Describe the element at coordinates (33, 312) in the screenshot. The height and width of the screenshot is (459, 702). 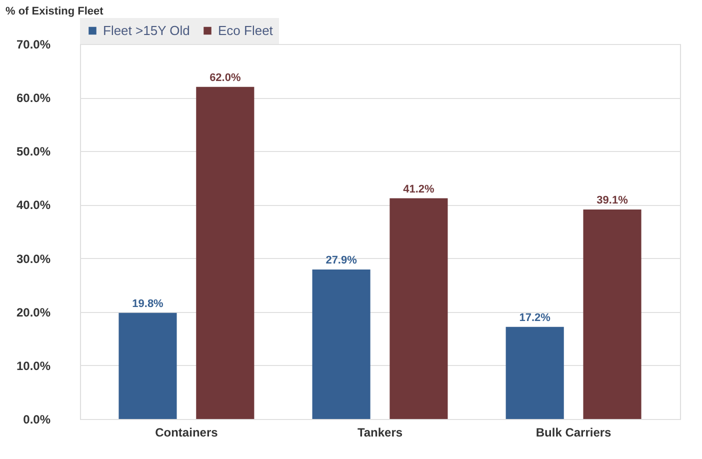
I see `y-tick-label: 20.0%` at that location.